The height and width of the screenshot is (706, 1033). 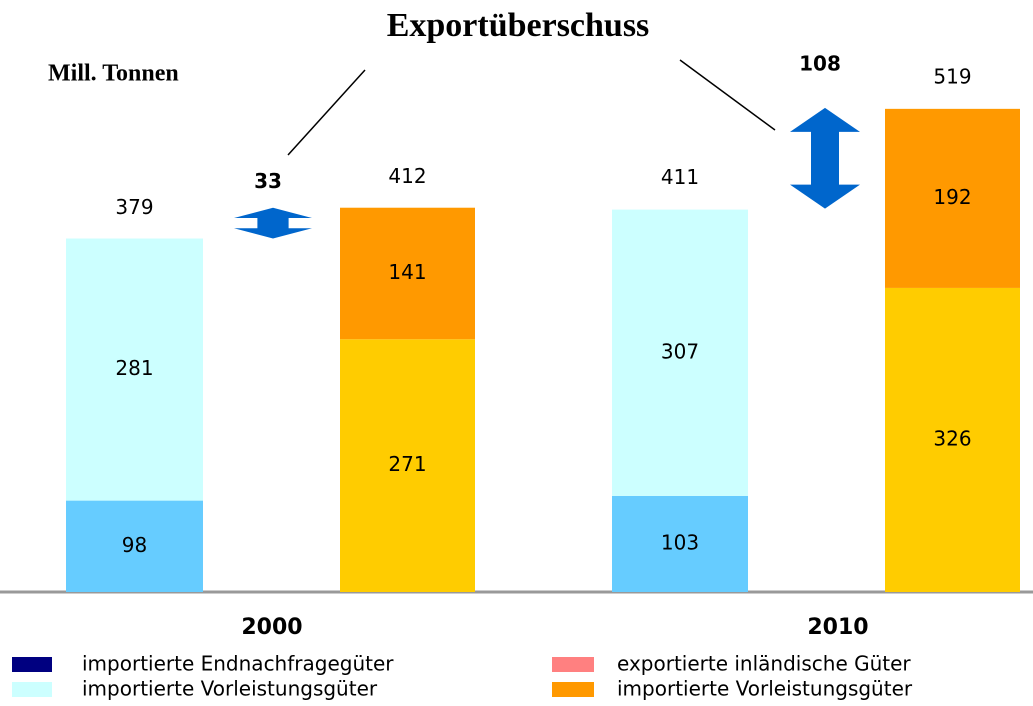 I want to click on segment-label: 326, so click(x=952, y=438).